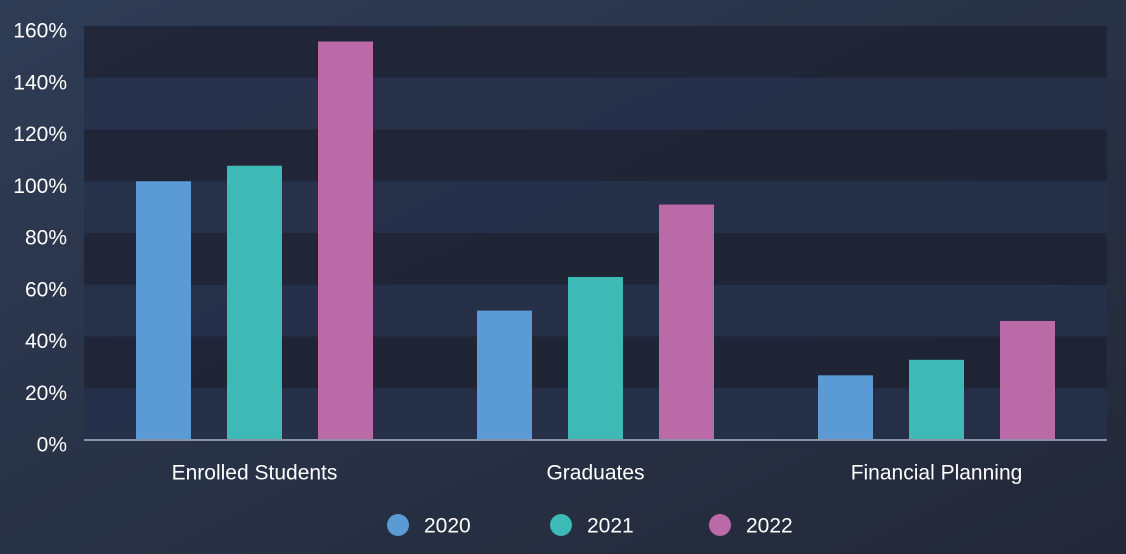  Describe the element at coordinates (255, 473) in the screenshot. I see `x-tick-label: Enrolled Students` at that location.